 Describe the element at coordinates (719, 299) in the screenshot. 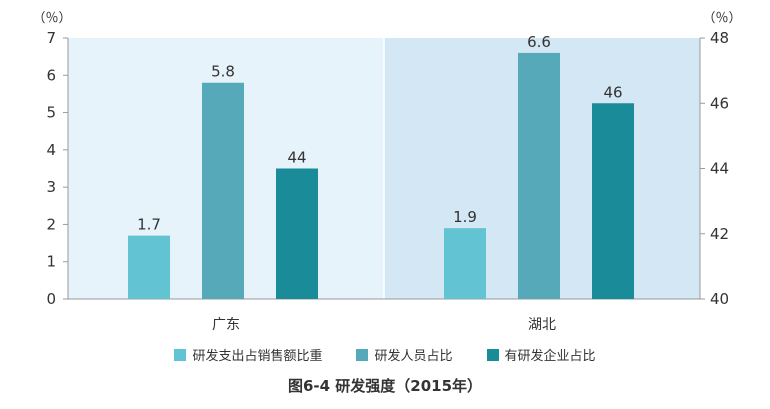

I see `right-axis-tick-label: 40` at that location.